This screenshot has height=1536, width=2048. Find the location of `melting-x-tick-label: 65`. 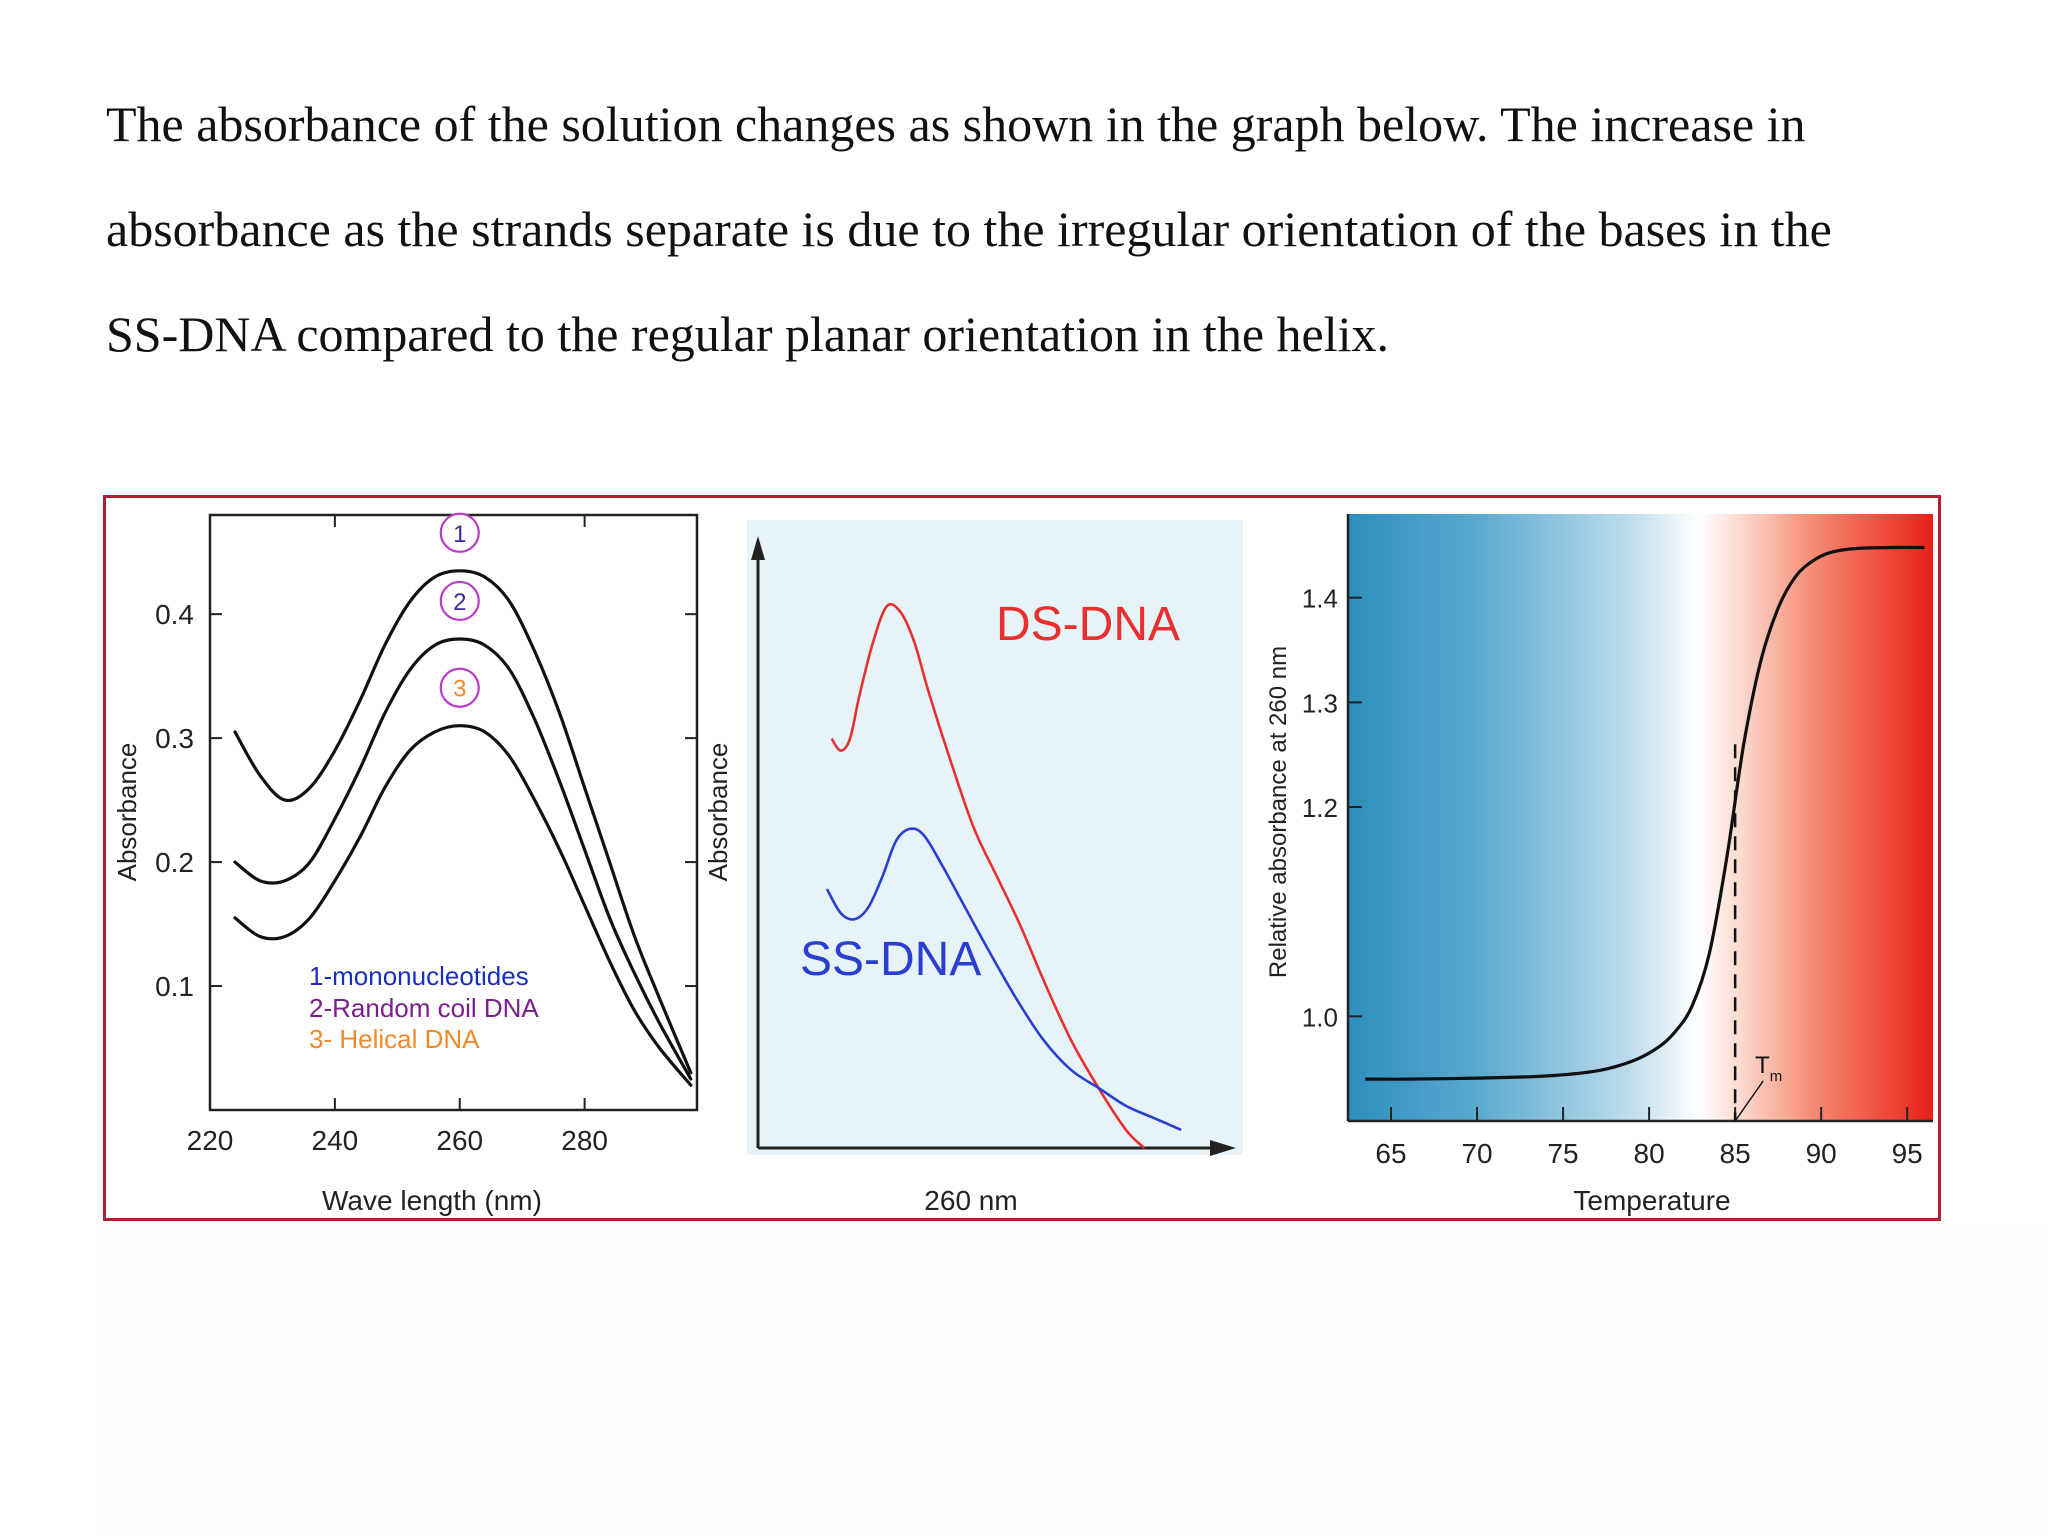

melting-x-tick-label: 65 is located at coordinates (1390, 1153).